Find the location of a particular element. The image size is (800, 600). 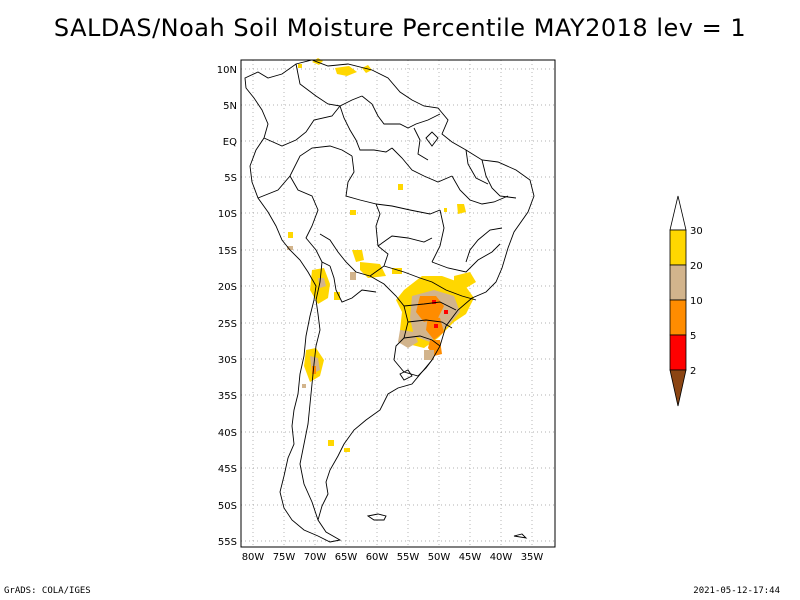

lat-tick-label: 50S is located at coordinates (227, 506).